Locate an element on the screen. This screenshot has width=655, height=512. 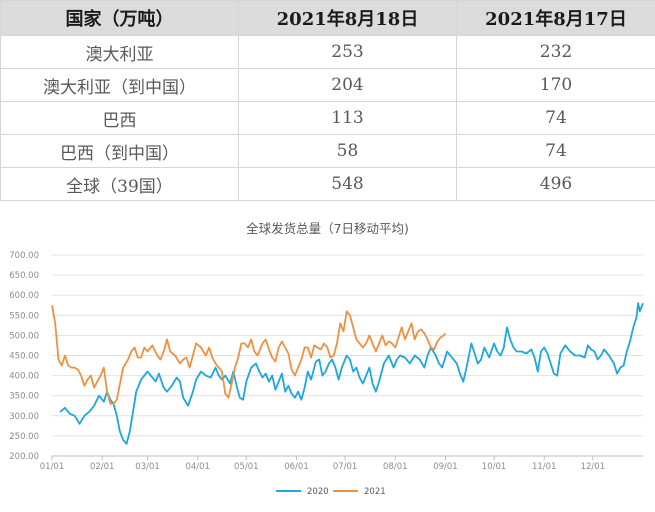
cell-value: 232 is located at coordinates (555, 52).